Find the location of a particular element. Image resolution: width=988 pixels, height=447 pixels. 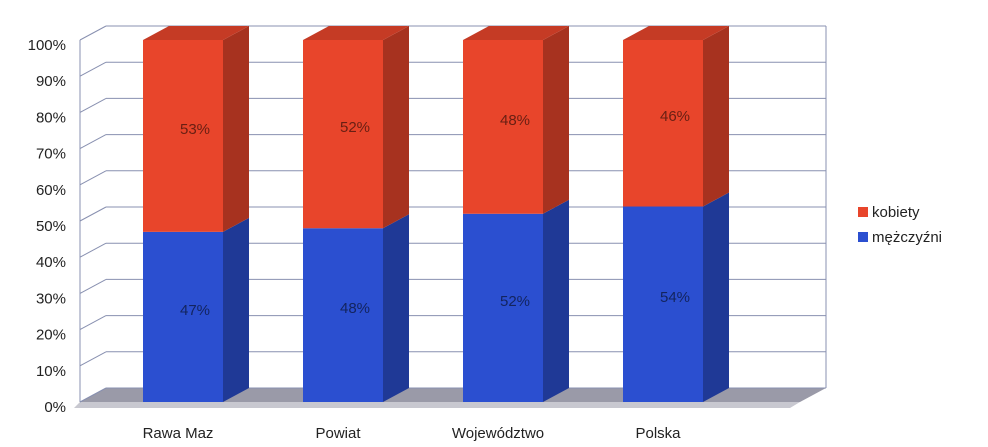

floor-front is located at coordinates (437, 405).